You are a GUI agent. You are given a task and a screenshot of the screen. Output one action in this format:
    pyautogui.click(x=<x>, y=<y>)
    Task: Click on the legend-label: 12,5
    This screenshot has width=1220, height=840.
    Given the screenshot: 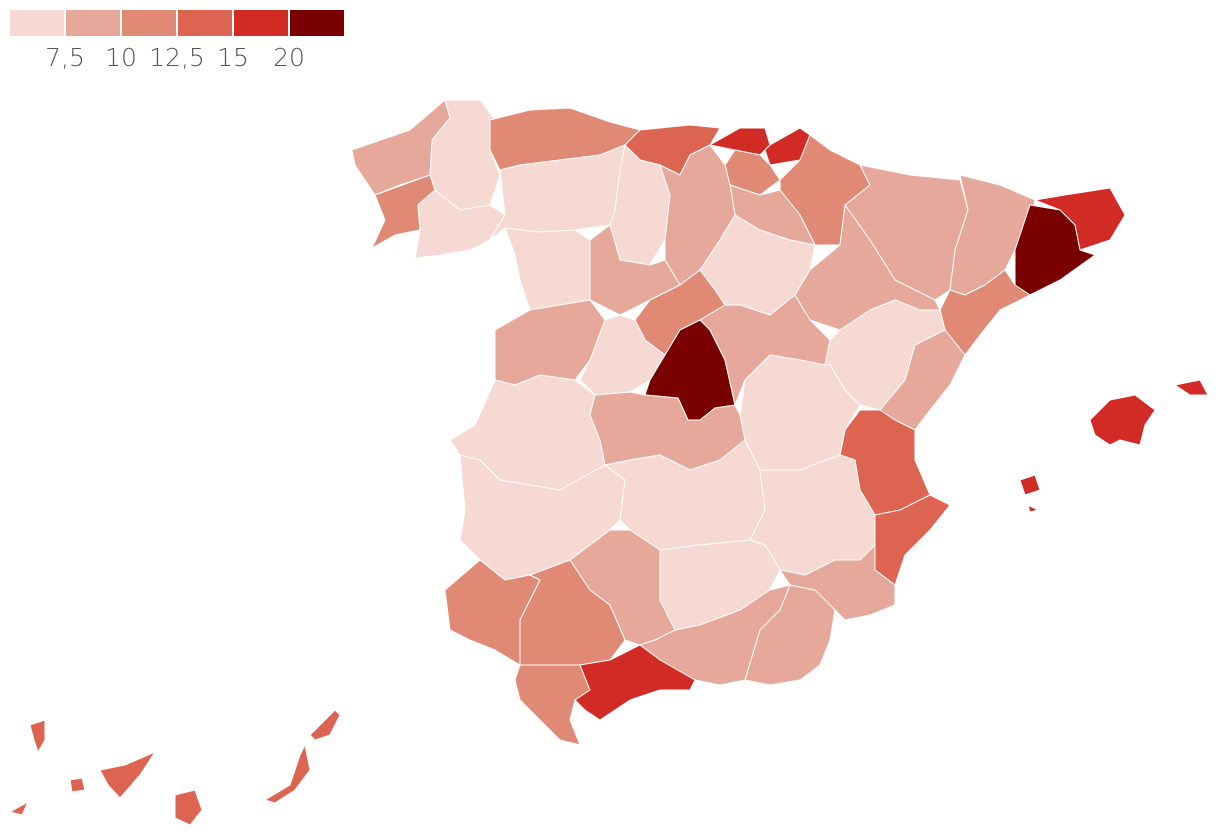 What is the action you would take?
    pyautogui.click(x=177, y=57)
    